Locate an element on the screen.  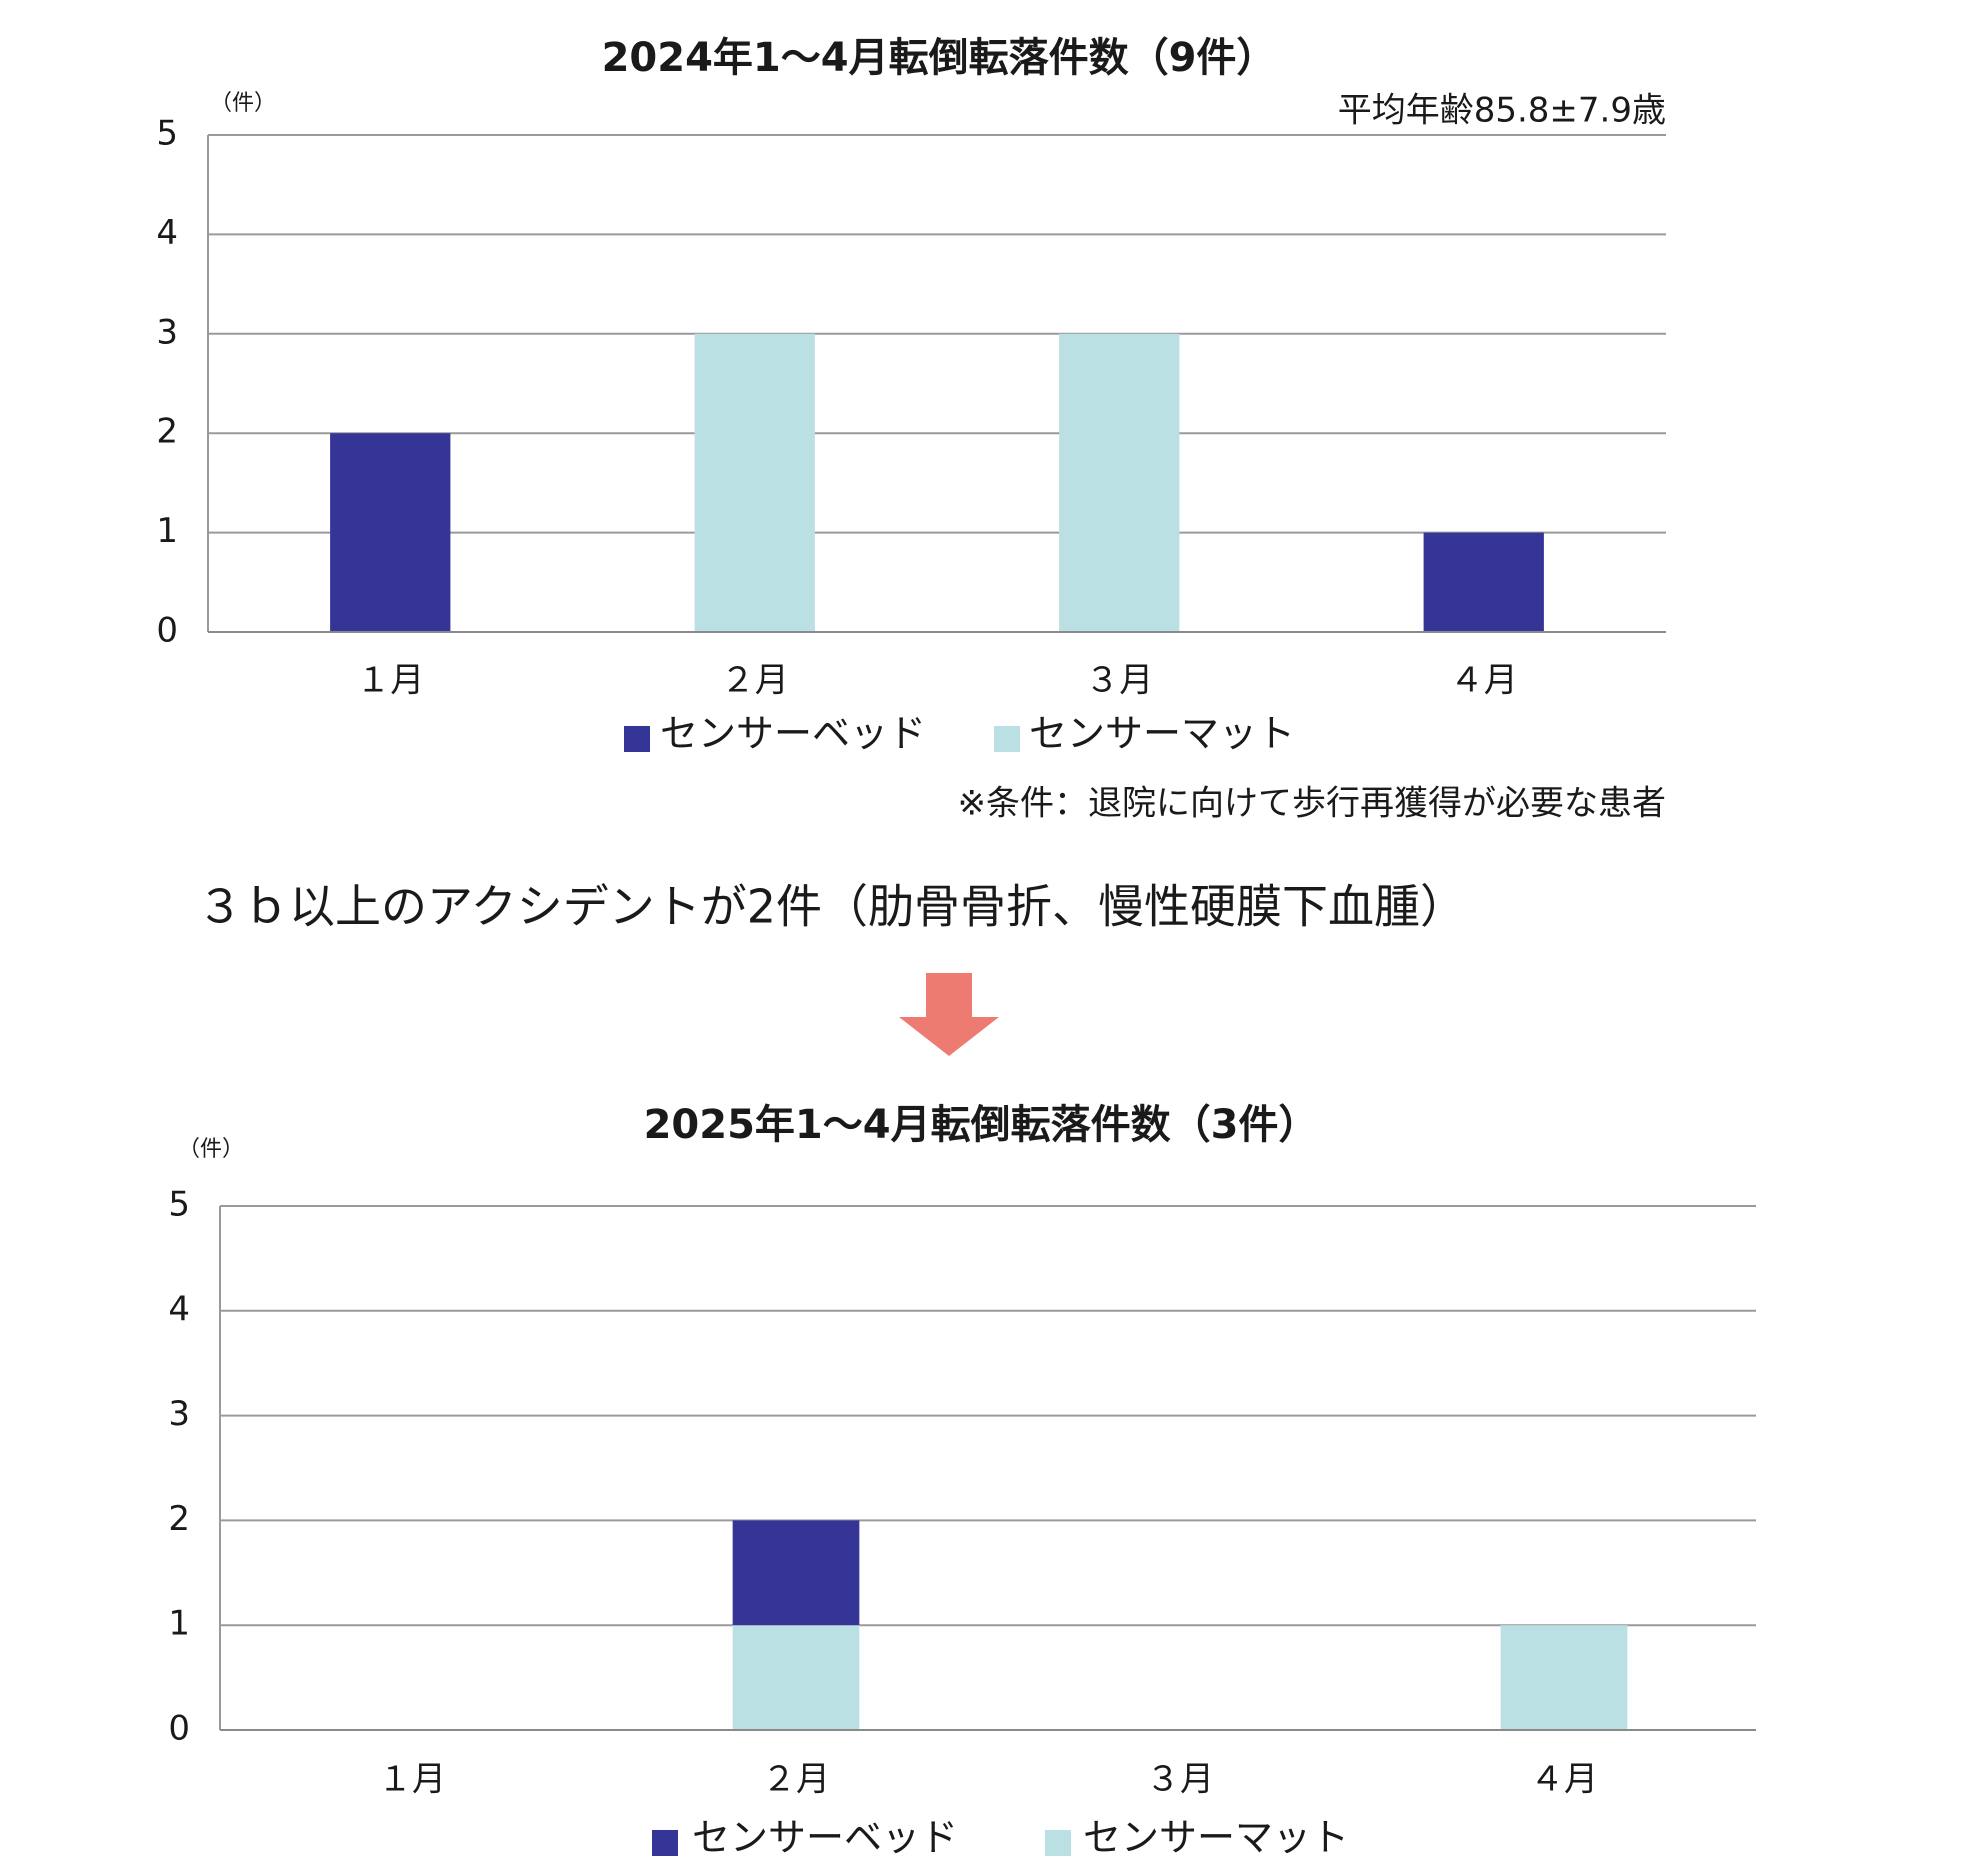
chart-note: ※条件：退院に向けて歩行再獲得が必要な患者 is located at coordinates (1312, 804).